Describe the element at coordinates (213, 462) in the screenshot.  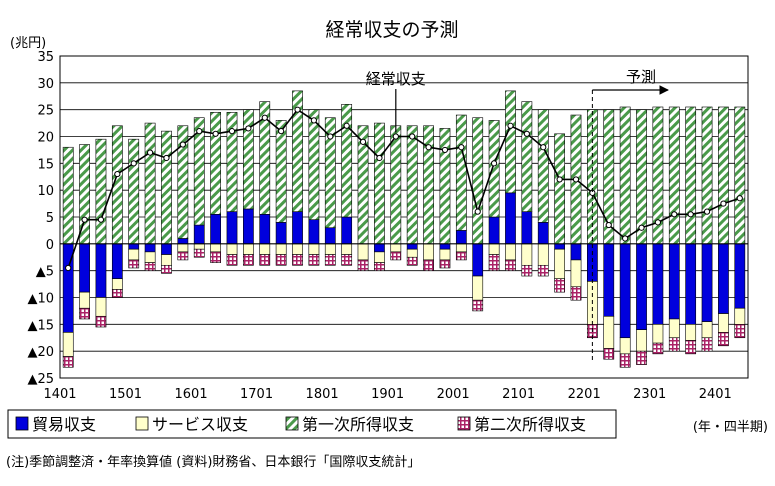
I see `footnote: (注)季節調整済・年率換算値 (資料)財務省、日本銀行「国際収支統計」` at that location.